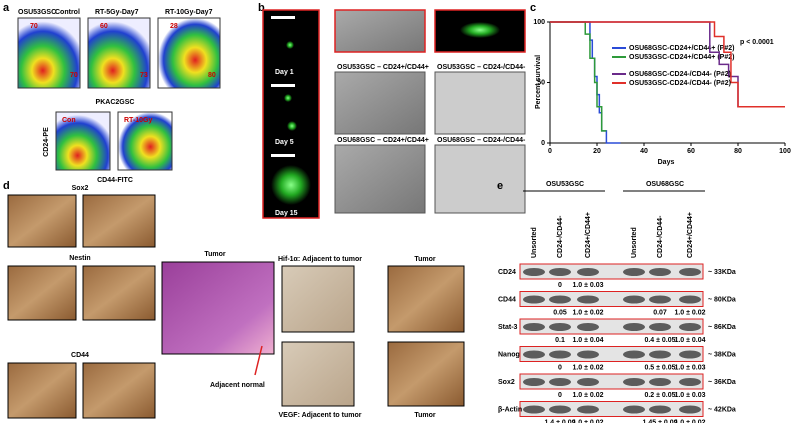 This screenshot has height=423, width=791. Describe the element at coordinates (722, 382) in the screenshot. I see `kda-label: ~ 36KDa` at that location.